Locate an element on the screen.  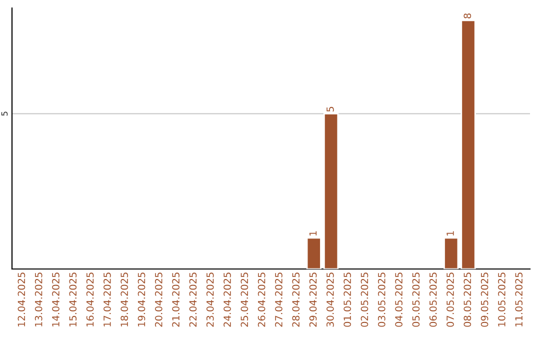
x-tick-label: 30.04.2025 is located at coordinates (330, 299).